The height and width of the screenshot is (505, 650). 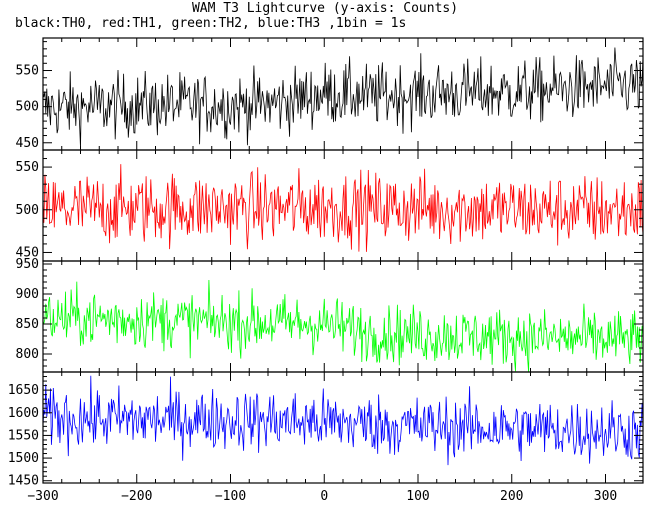 I want to click on x-tick-label: 100, so click(x=417, y=496).